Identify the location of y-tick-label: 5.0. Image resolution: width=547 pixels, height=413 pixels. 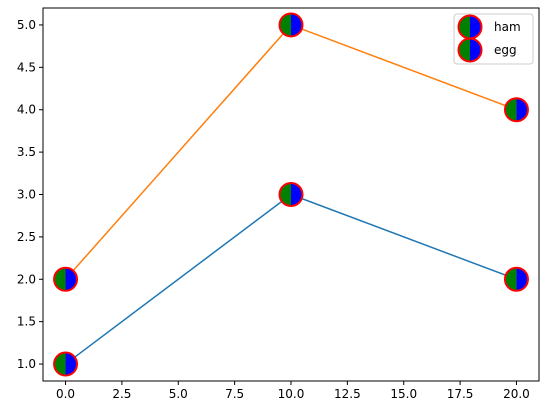
(26, 25).